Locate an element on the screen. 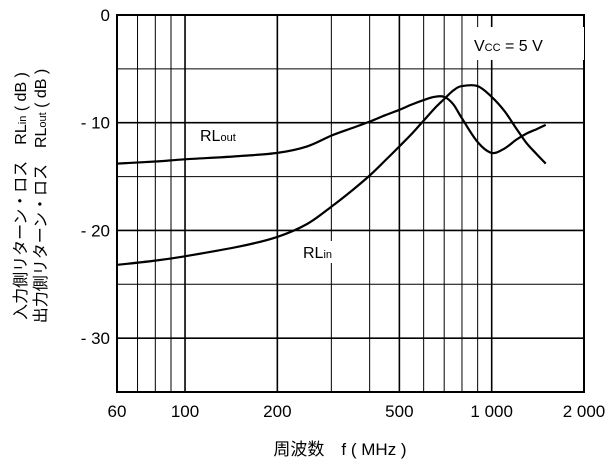  x-tick-label: 2 000 is located at coordinates (584, 411).